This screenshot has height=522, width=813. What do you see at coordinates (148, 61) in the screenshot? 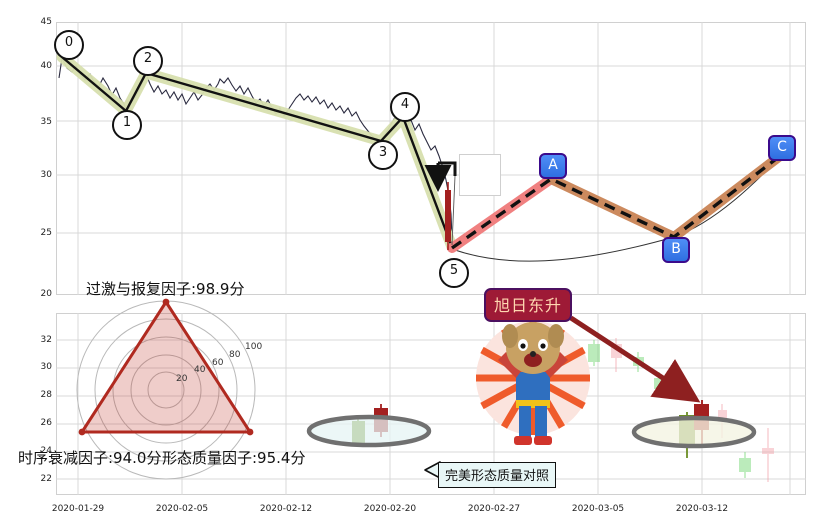
I see `wave-node-2: 2` at bounding box center [148, 61].